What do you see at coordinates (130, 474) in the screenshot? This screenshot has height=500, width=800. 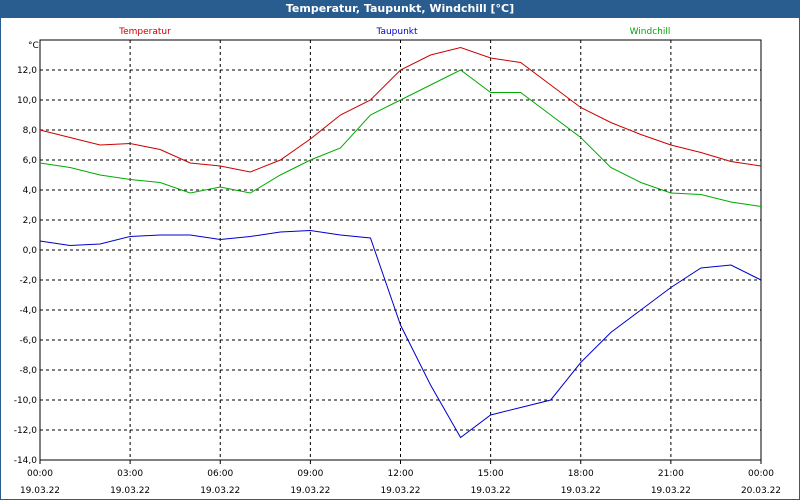 I see `x-tick-time: 03:00` at bounding box center [130, 474].